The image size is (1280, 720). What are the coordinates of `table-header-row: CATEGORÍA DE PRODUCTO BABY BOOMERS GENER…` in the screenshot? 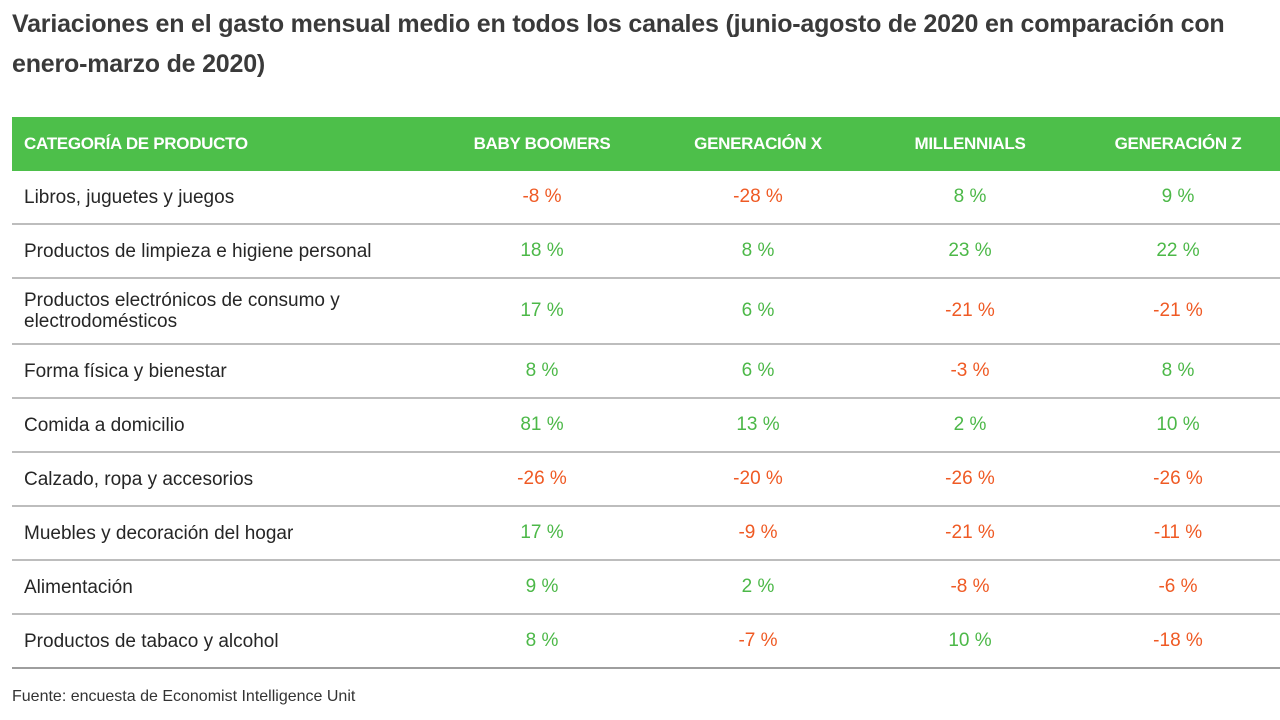 It's located at (646, 144).